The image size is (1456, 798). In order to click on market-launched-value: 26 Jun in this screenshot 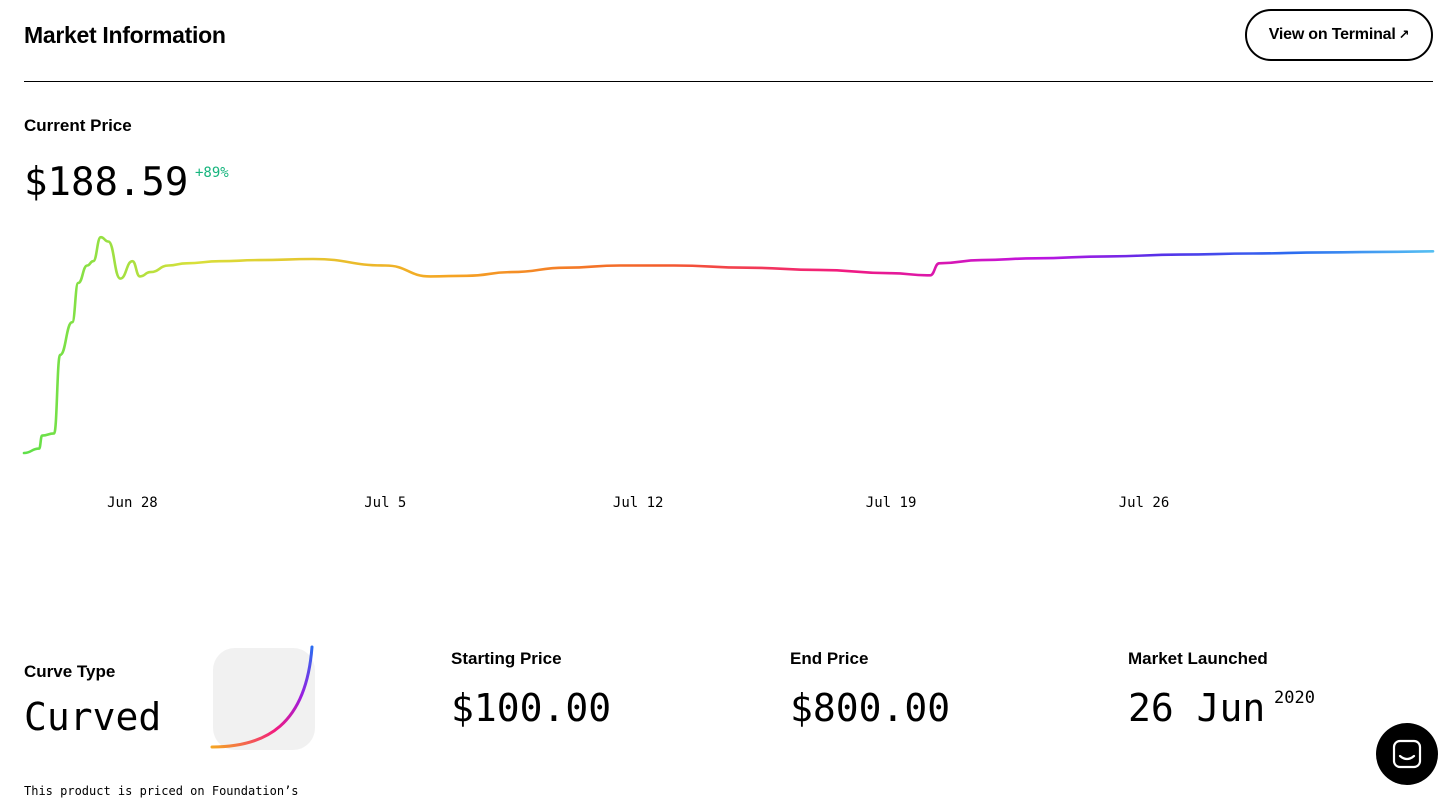, I will do `click(1197, 708)`.